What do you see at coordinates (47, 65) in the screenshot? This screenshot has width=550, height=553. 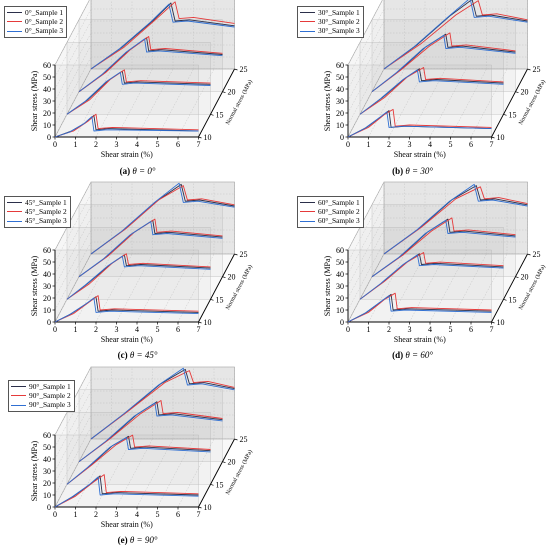 I see `y-tick-label: 60` at bounding box center [47, 65].